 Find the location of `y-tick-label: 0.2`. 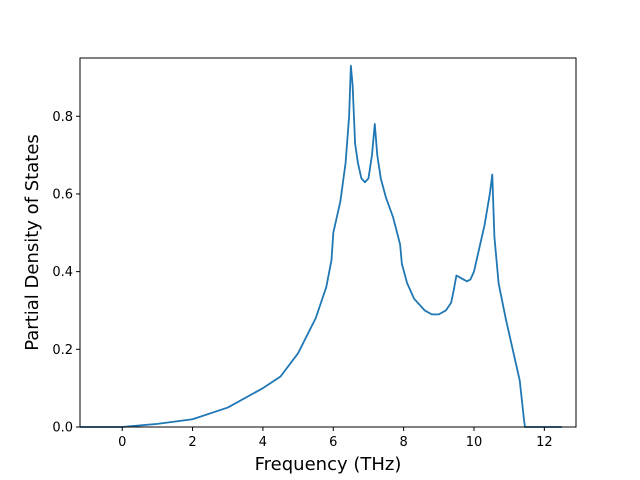

y-tick-label: 0.2 is located at coordinates (62, 350).